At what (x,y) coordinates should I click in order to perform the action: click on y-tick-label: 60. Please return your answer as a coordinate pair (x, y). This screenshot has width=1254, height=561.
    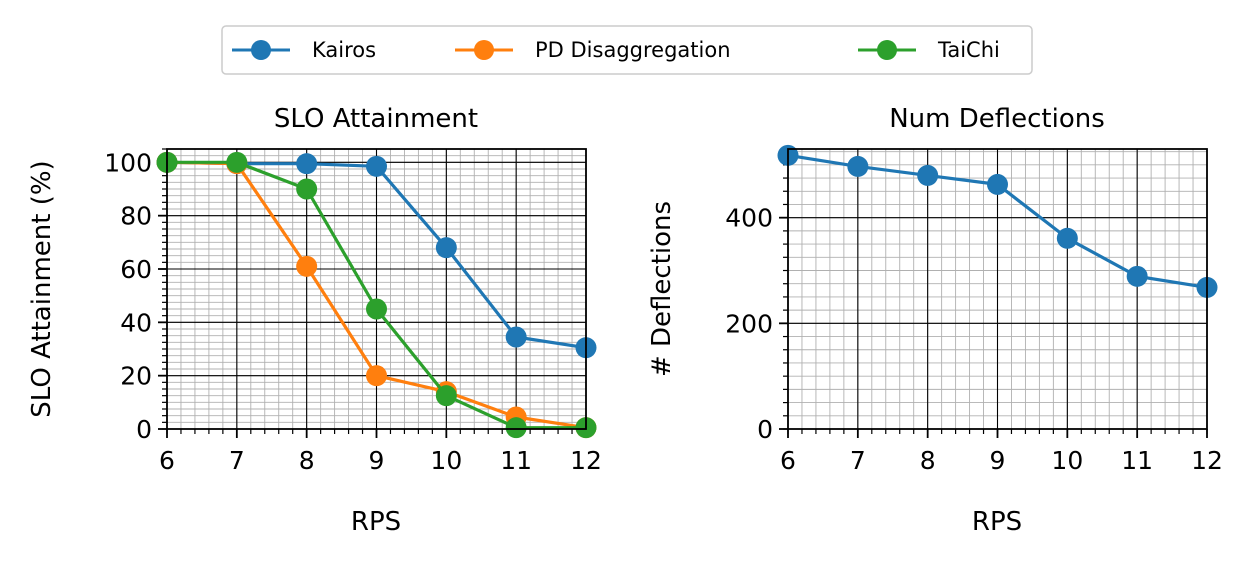
    Looking at the image, I should click on (136, 269).